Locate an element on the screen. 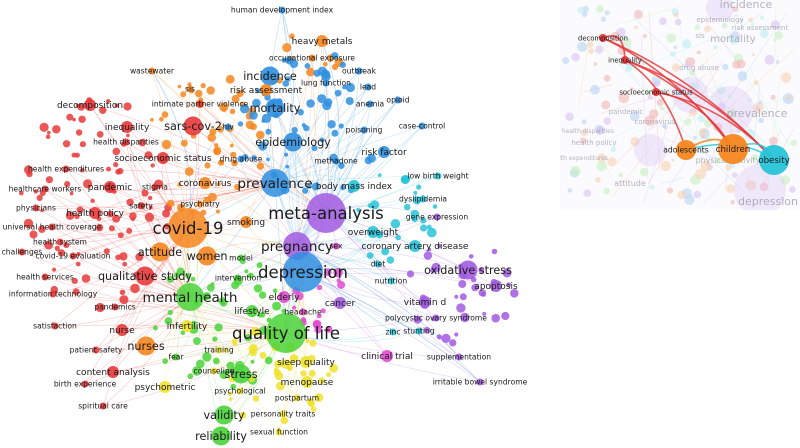  keyword-node-sis is located at coordinates (190, 89).